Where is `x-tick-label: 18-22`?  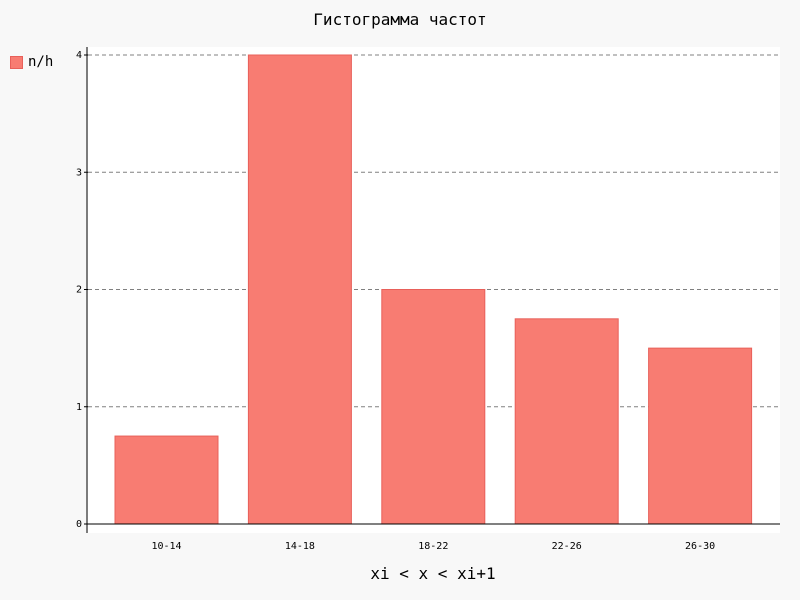
x-tick-label: 18-22 is located at coordinates (433, 546).